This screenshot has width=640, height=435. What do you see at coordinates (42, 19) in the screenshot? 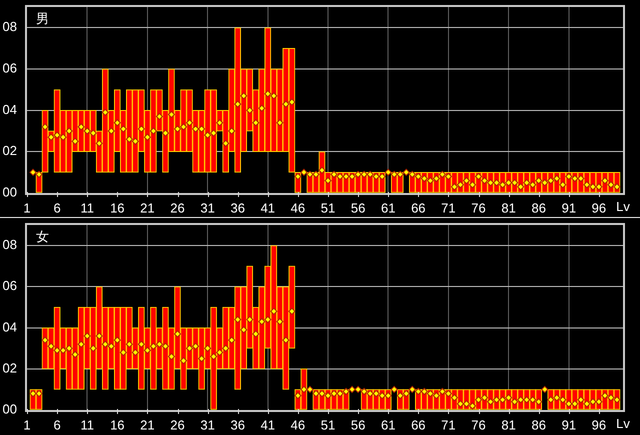
I see `chart-title: 男` at bounding box center [42, 19].